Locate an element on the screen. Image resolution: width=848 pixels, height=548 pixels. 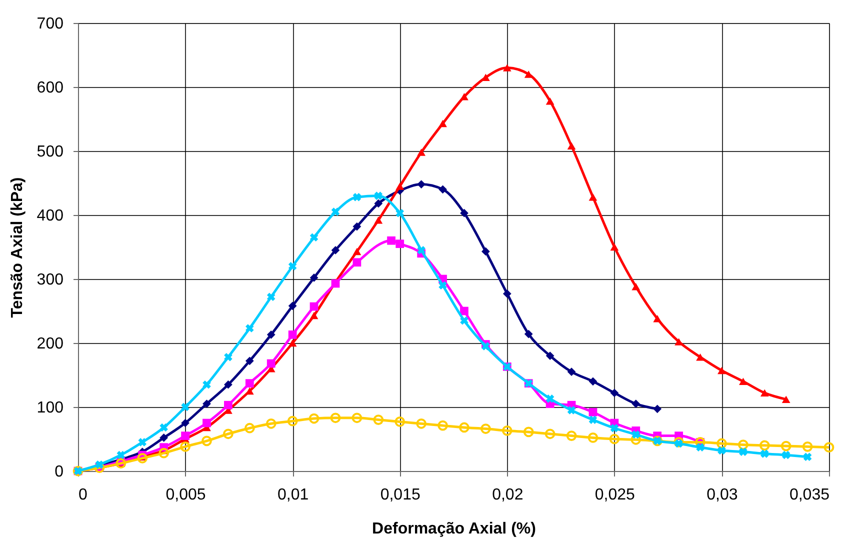
x-axis-title: Deformação Axial (%) is located at coordinates (454, 529).